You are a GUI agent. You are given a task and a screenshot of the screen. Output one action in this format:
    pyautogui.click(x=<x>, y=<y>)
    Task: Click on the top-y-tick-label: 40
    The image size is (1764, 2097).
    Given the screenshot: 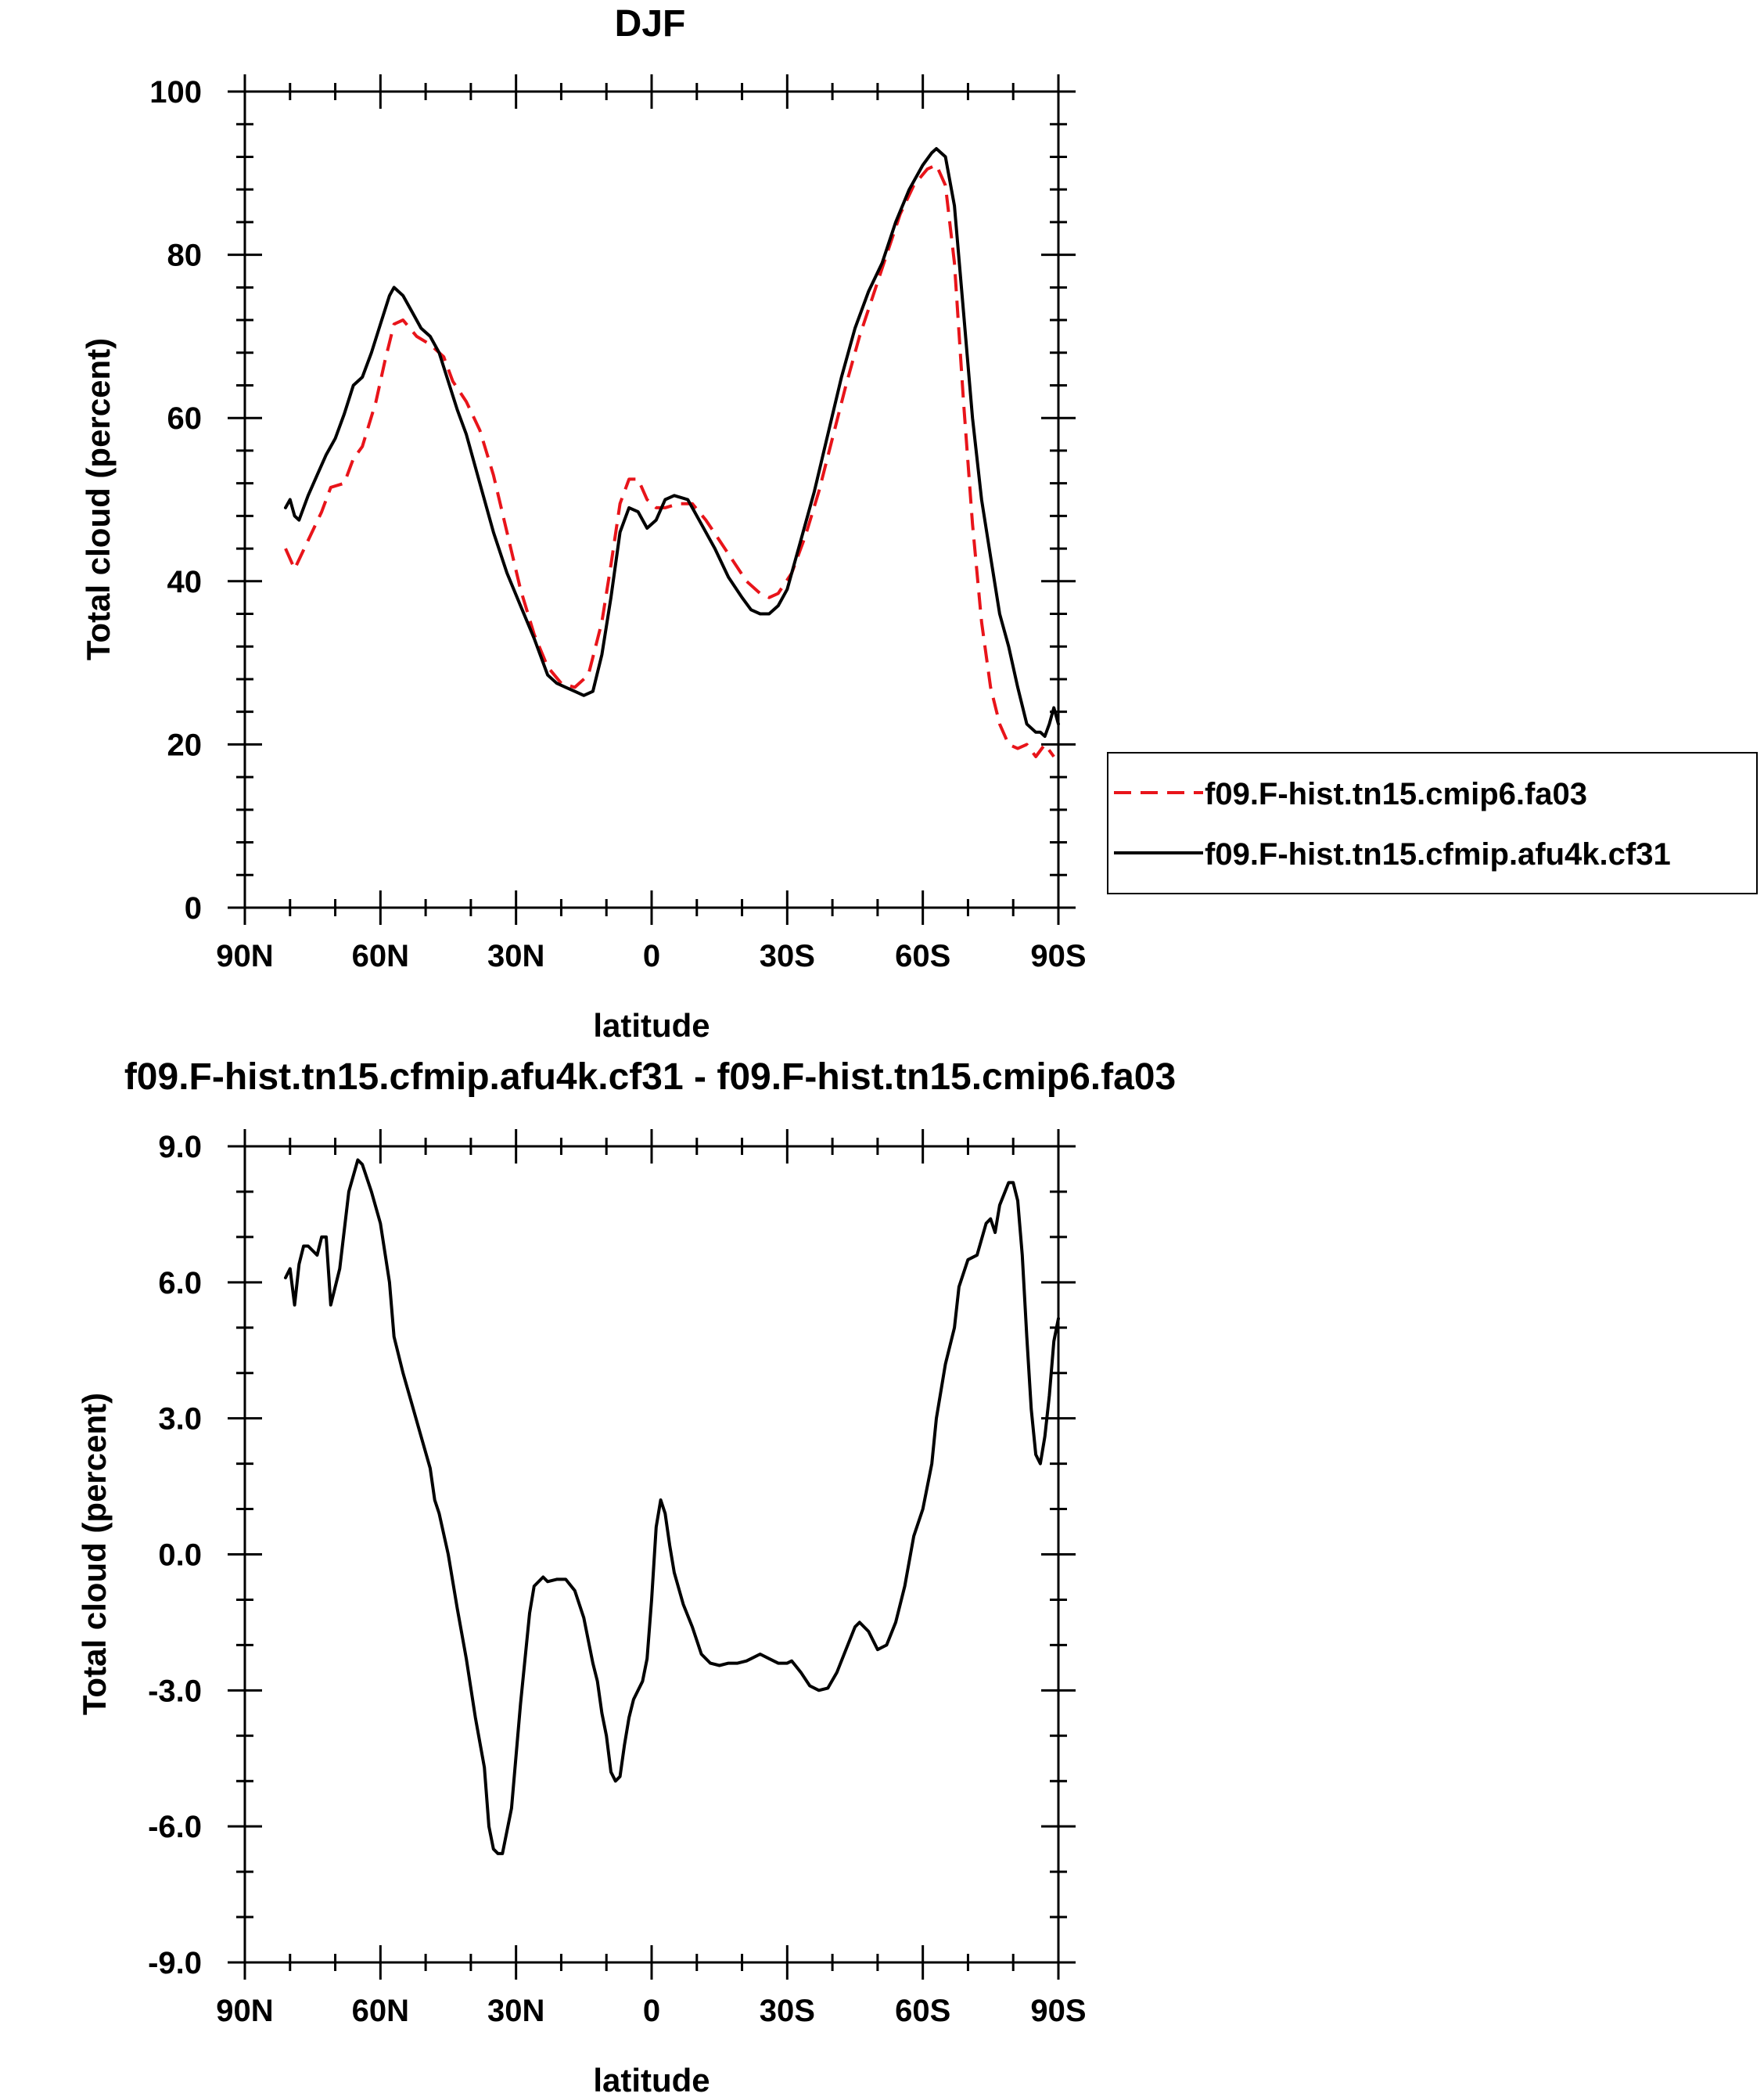 What is the action you would take?
    pyautogui.click(x=185, y=582)
    